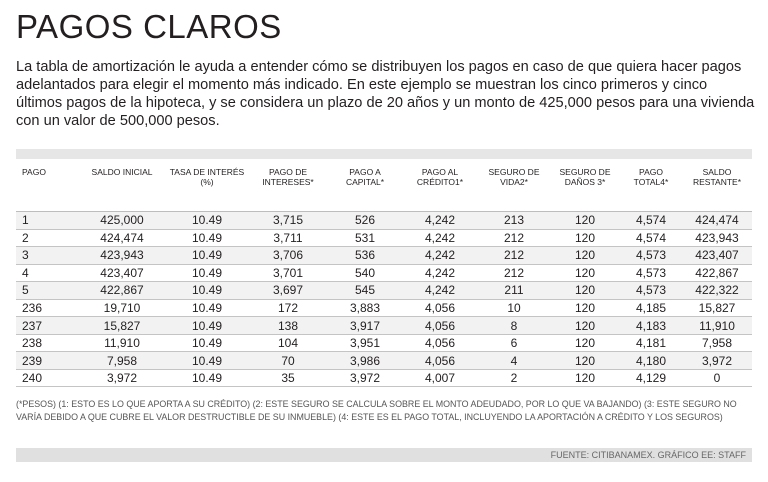 This screenshot has width=768, height=482. What do you see at coordinates (288, 325) in the screenshot?
I see `table-cell: 138` at bounding box center [288, 325].